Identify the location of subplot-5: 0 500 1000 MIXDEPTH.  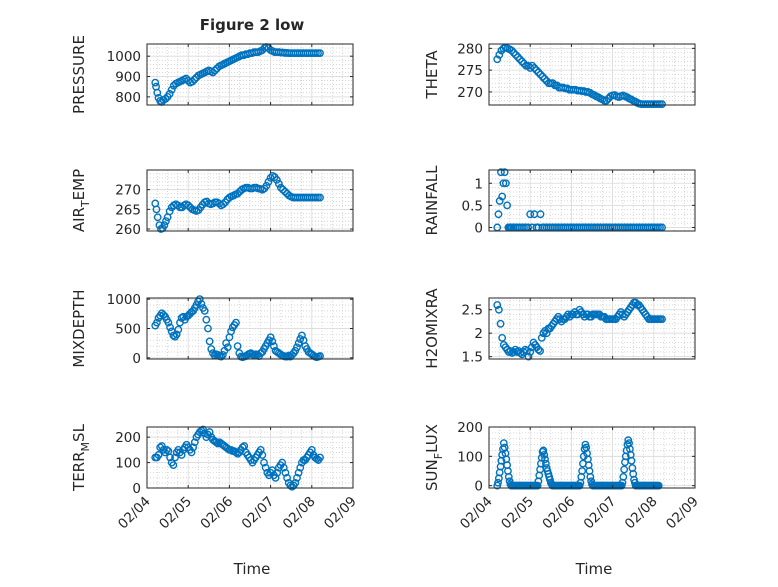
(212, 328).